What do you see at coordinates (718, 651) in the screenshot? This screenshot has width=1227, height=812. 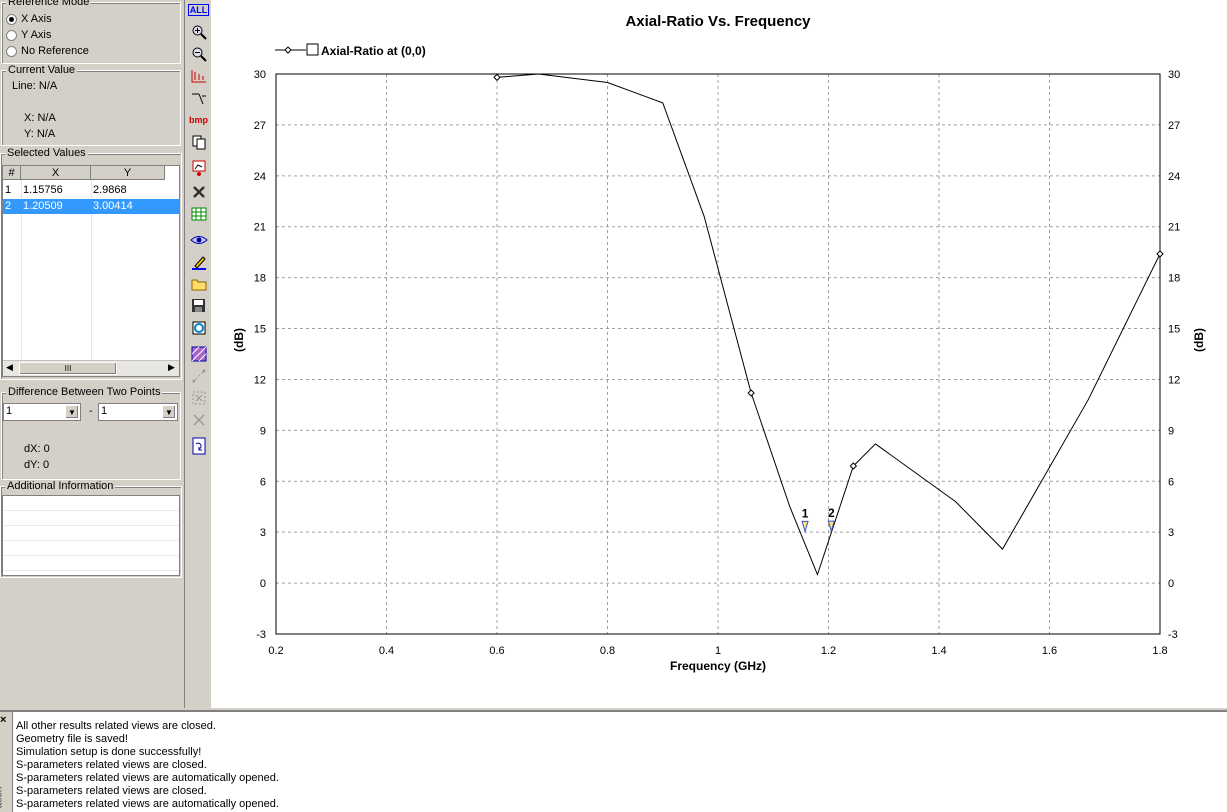 I see `x-tick-label: 1` at bounding box center [718, 651].